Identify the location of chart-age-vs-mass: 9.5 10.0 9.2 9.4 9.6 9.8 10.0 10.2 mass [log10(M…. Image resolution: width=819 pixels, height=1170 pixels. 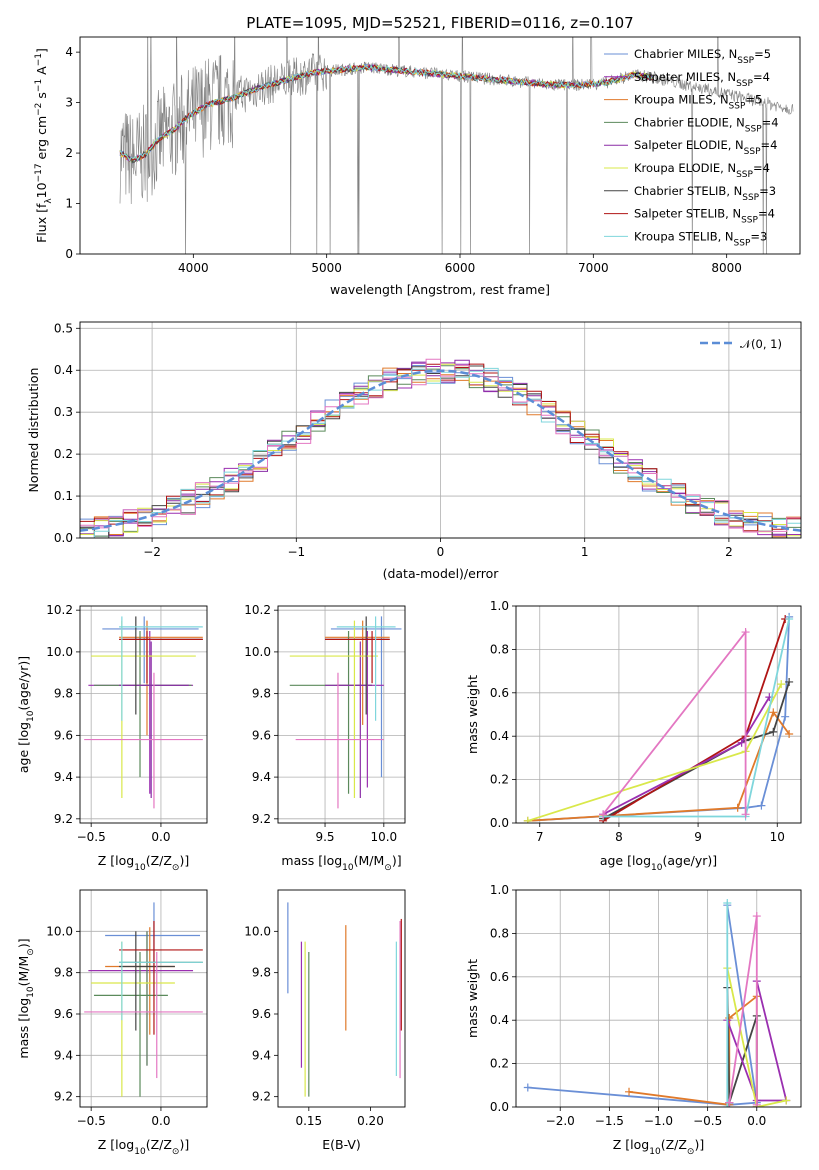
(325, 738).